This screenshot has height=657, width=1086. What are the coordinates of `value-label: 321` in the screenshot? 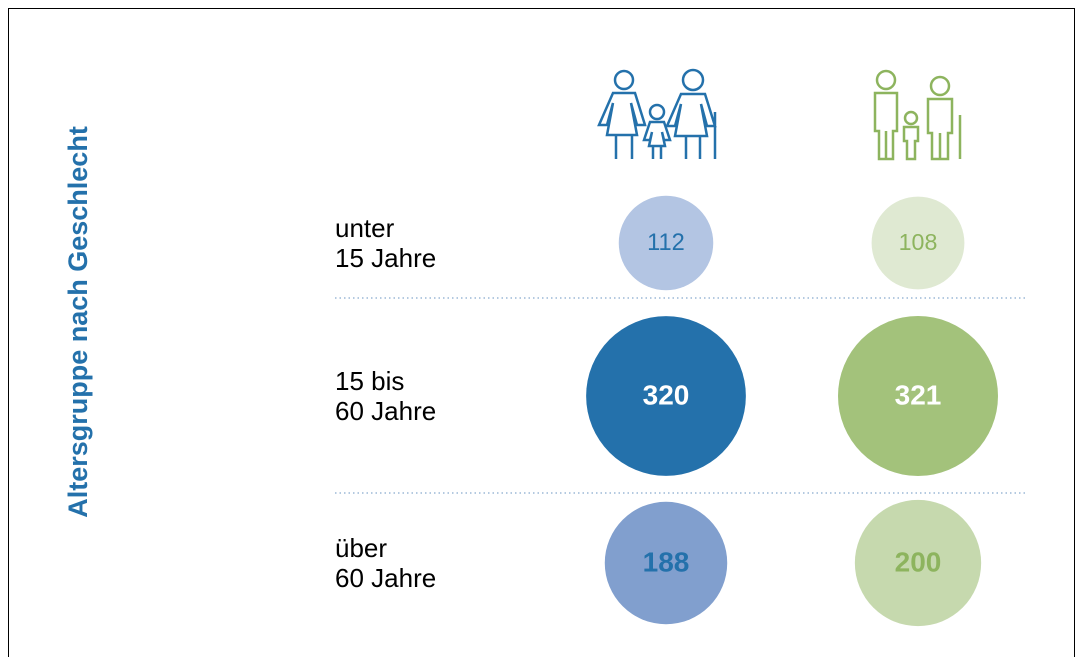 It's located at (918, 394).